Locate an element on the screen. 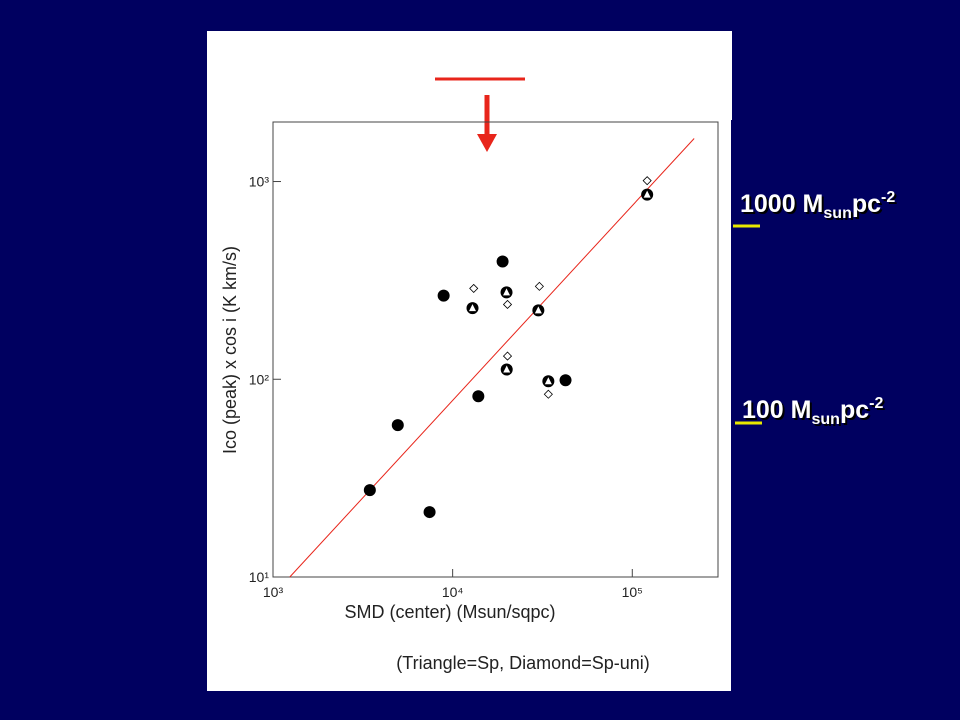 The height and width of the screenshot is (720, 960). x-tick-label: 10⁵ is located at coordinates (632, 592).